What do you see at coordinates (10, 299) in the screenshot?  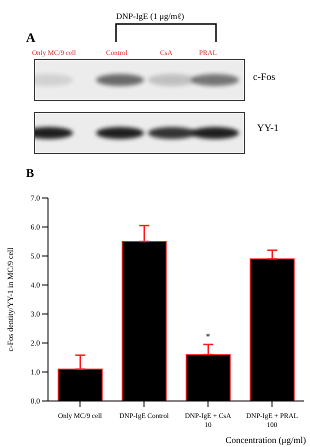 I see `y-axis-title: c-Fos dentity/YY-1 in MC/9 cell` at bounding box center [10, 299].